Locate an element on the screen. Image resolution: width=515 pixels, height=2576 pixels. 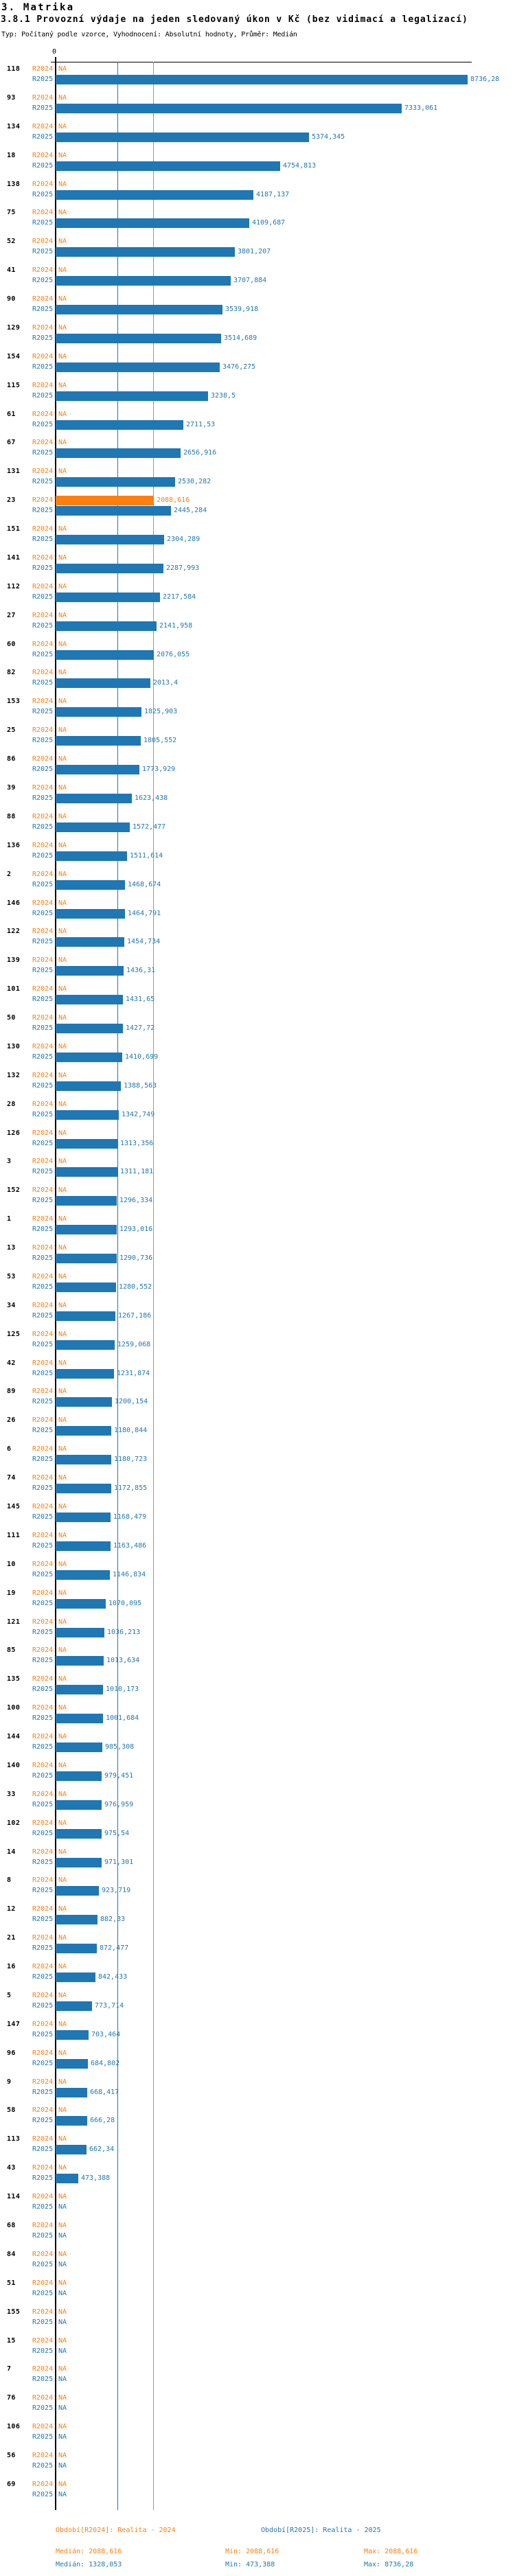
row-label: 13 is located at coordinates (11, 1248).